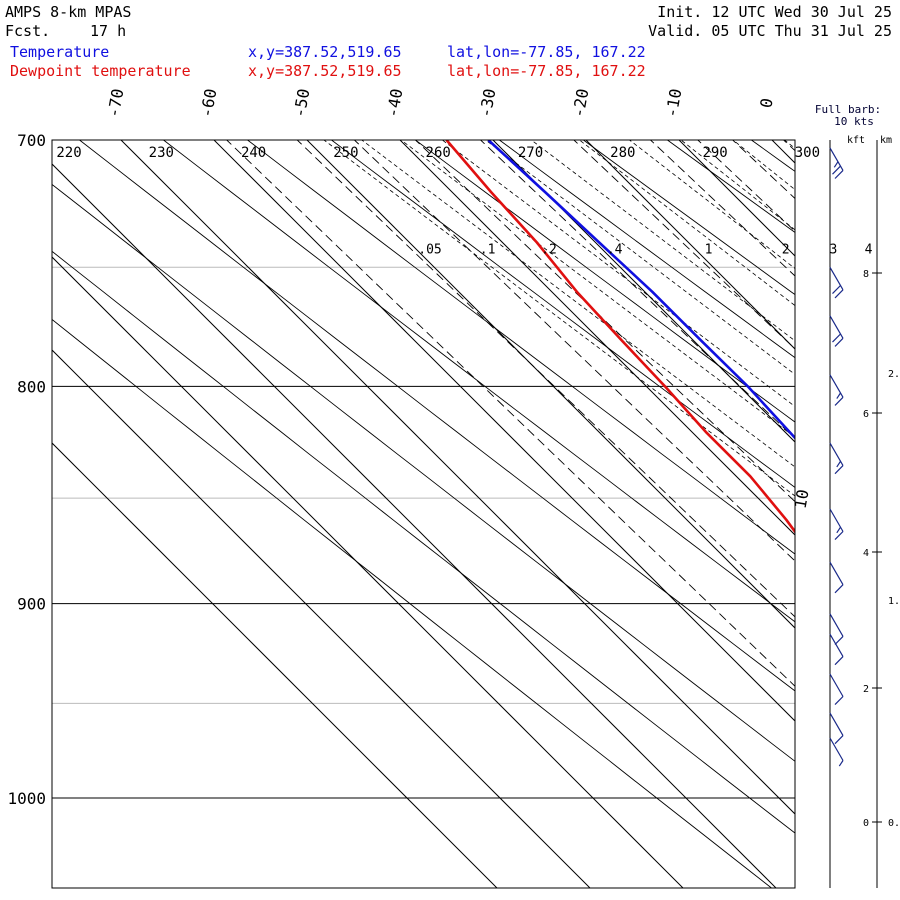 The width and height of the screenshot is (900, 900). I want to click on model-title: AMPS 8-km MPAS, so click(68, 12).